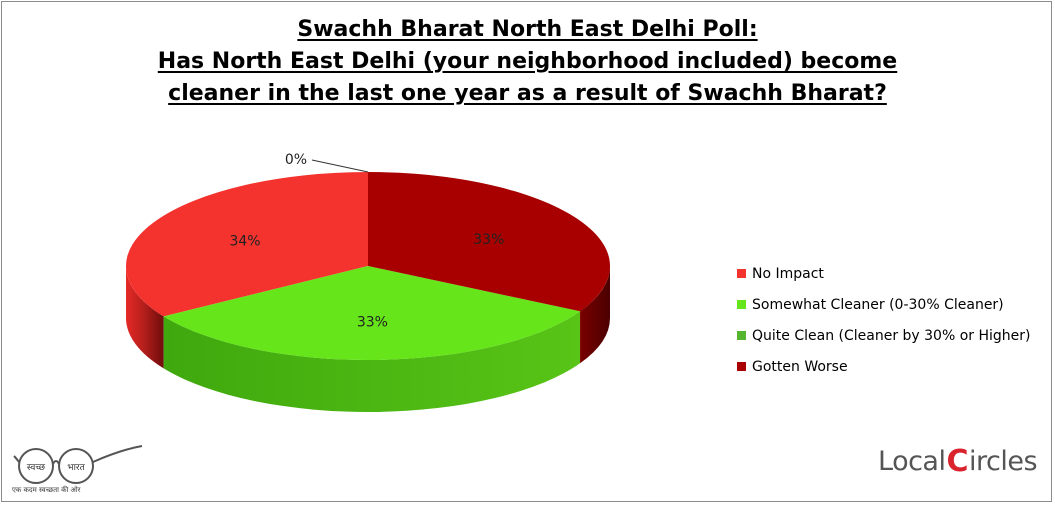 The height and width of the screenshot is (505, 1055). I want to click on data-label-gotten-worse: 33%, so click(488, 240).